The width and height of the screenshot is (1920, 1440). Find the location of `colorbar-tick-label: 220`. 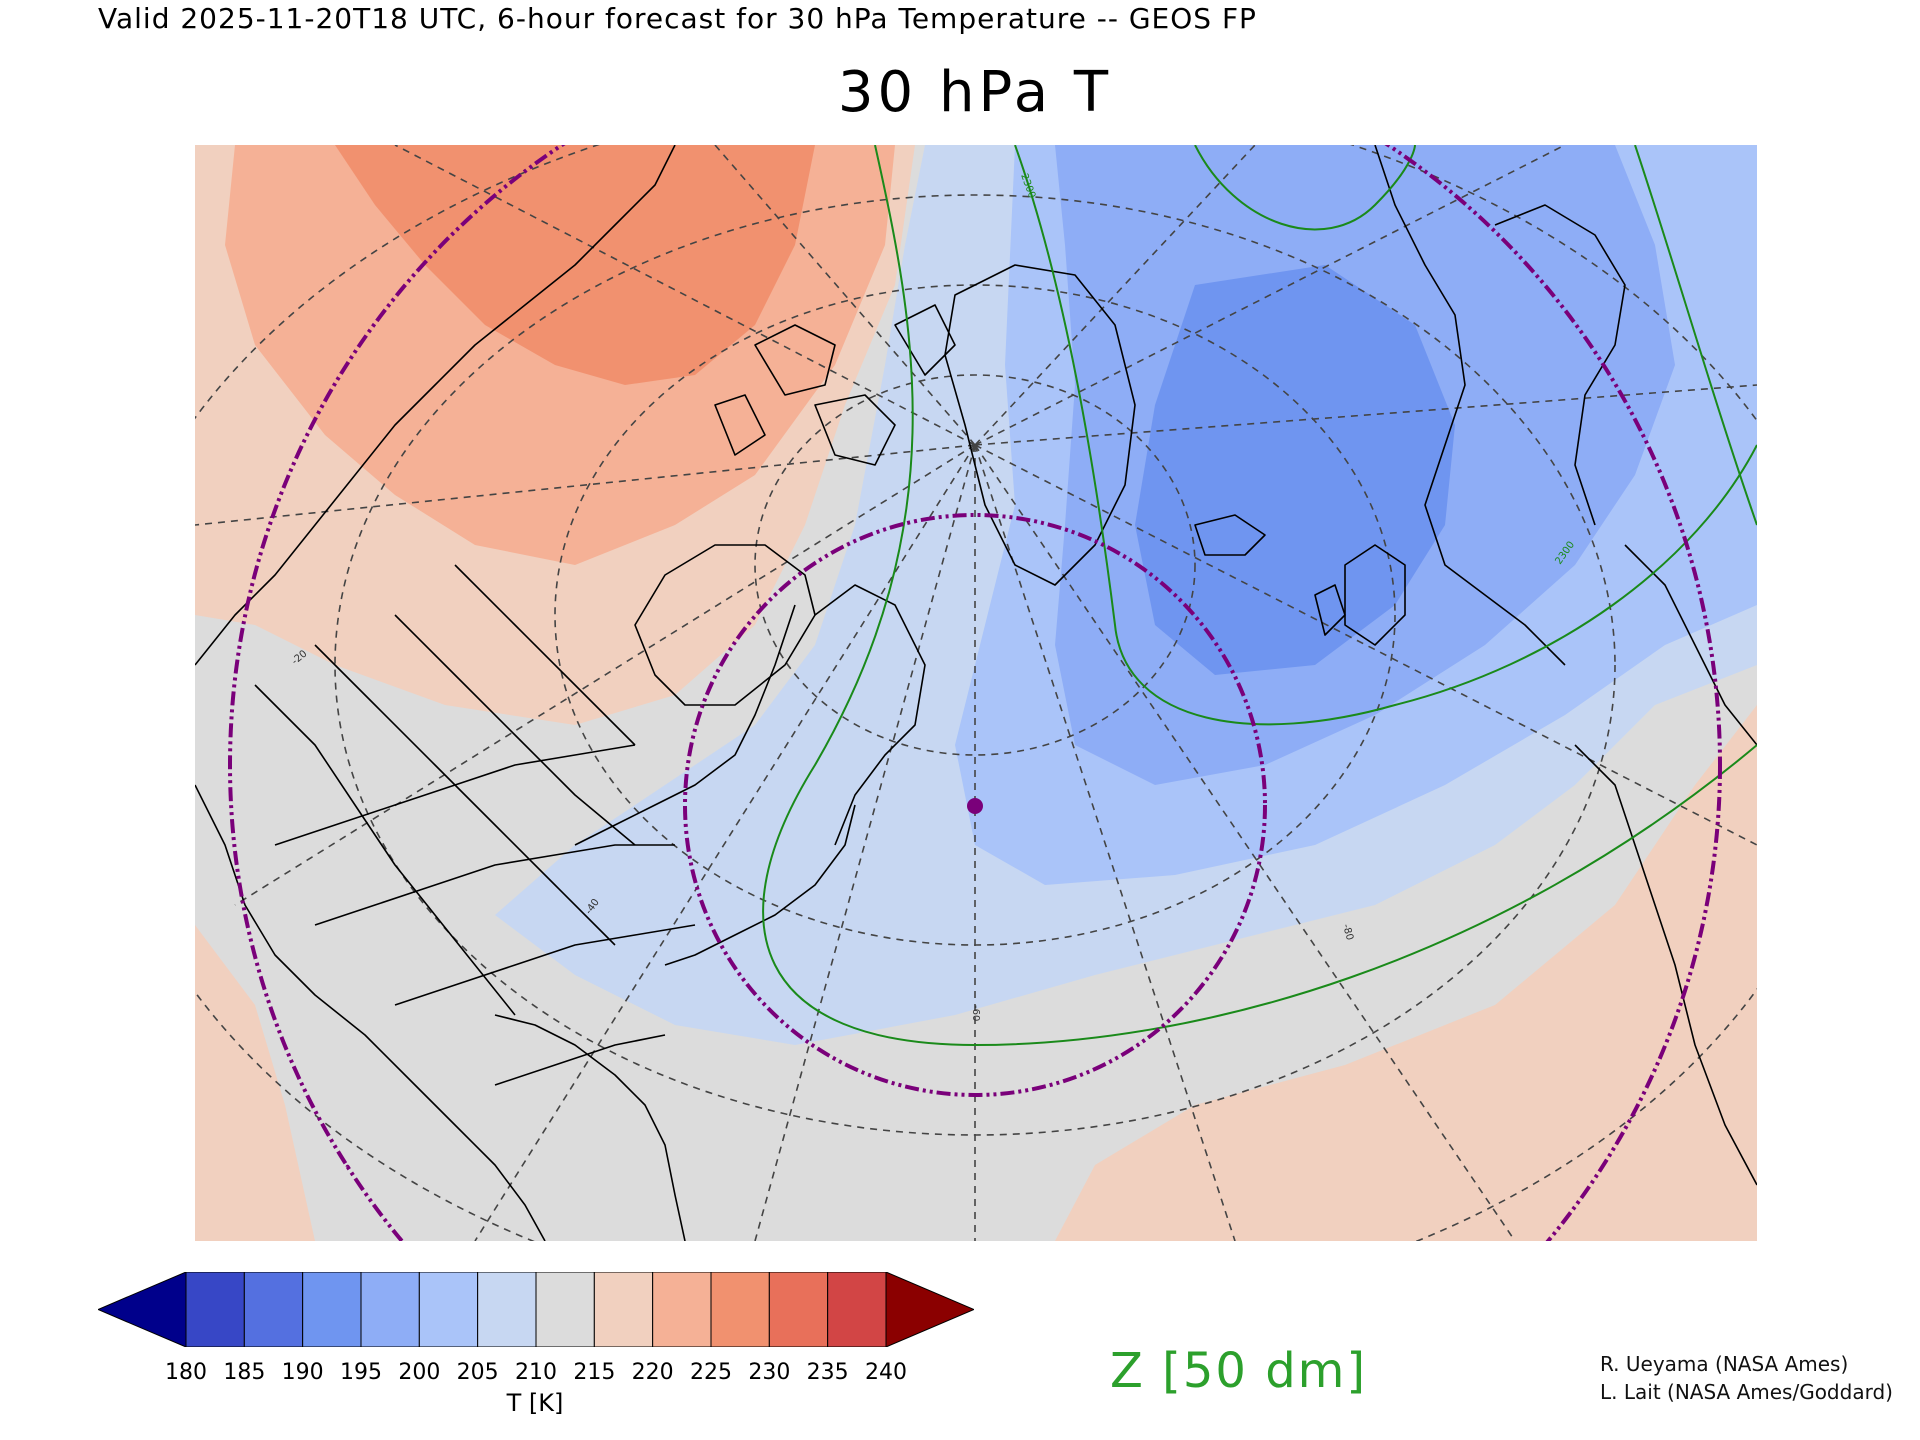

colorbar-tick-label: 220 is located at coordinates (652, 1372).